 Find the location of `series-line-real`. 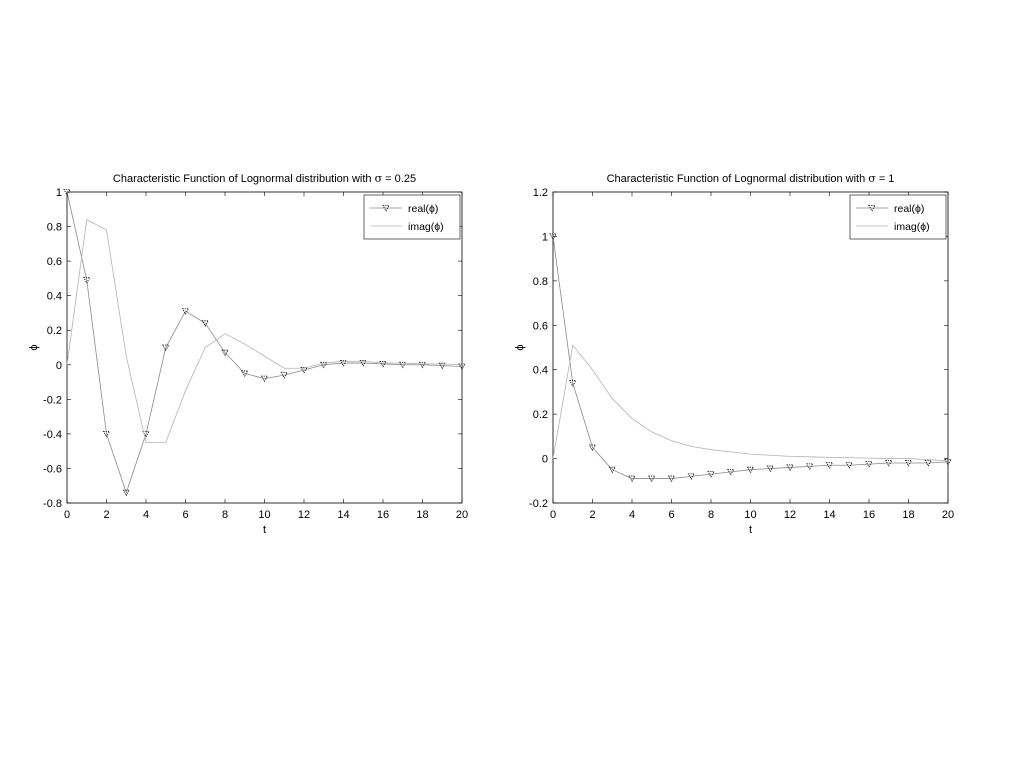

series-line-real is located at coordinates (750, 357).